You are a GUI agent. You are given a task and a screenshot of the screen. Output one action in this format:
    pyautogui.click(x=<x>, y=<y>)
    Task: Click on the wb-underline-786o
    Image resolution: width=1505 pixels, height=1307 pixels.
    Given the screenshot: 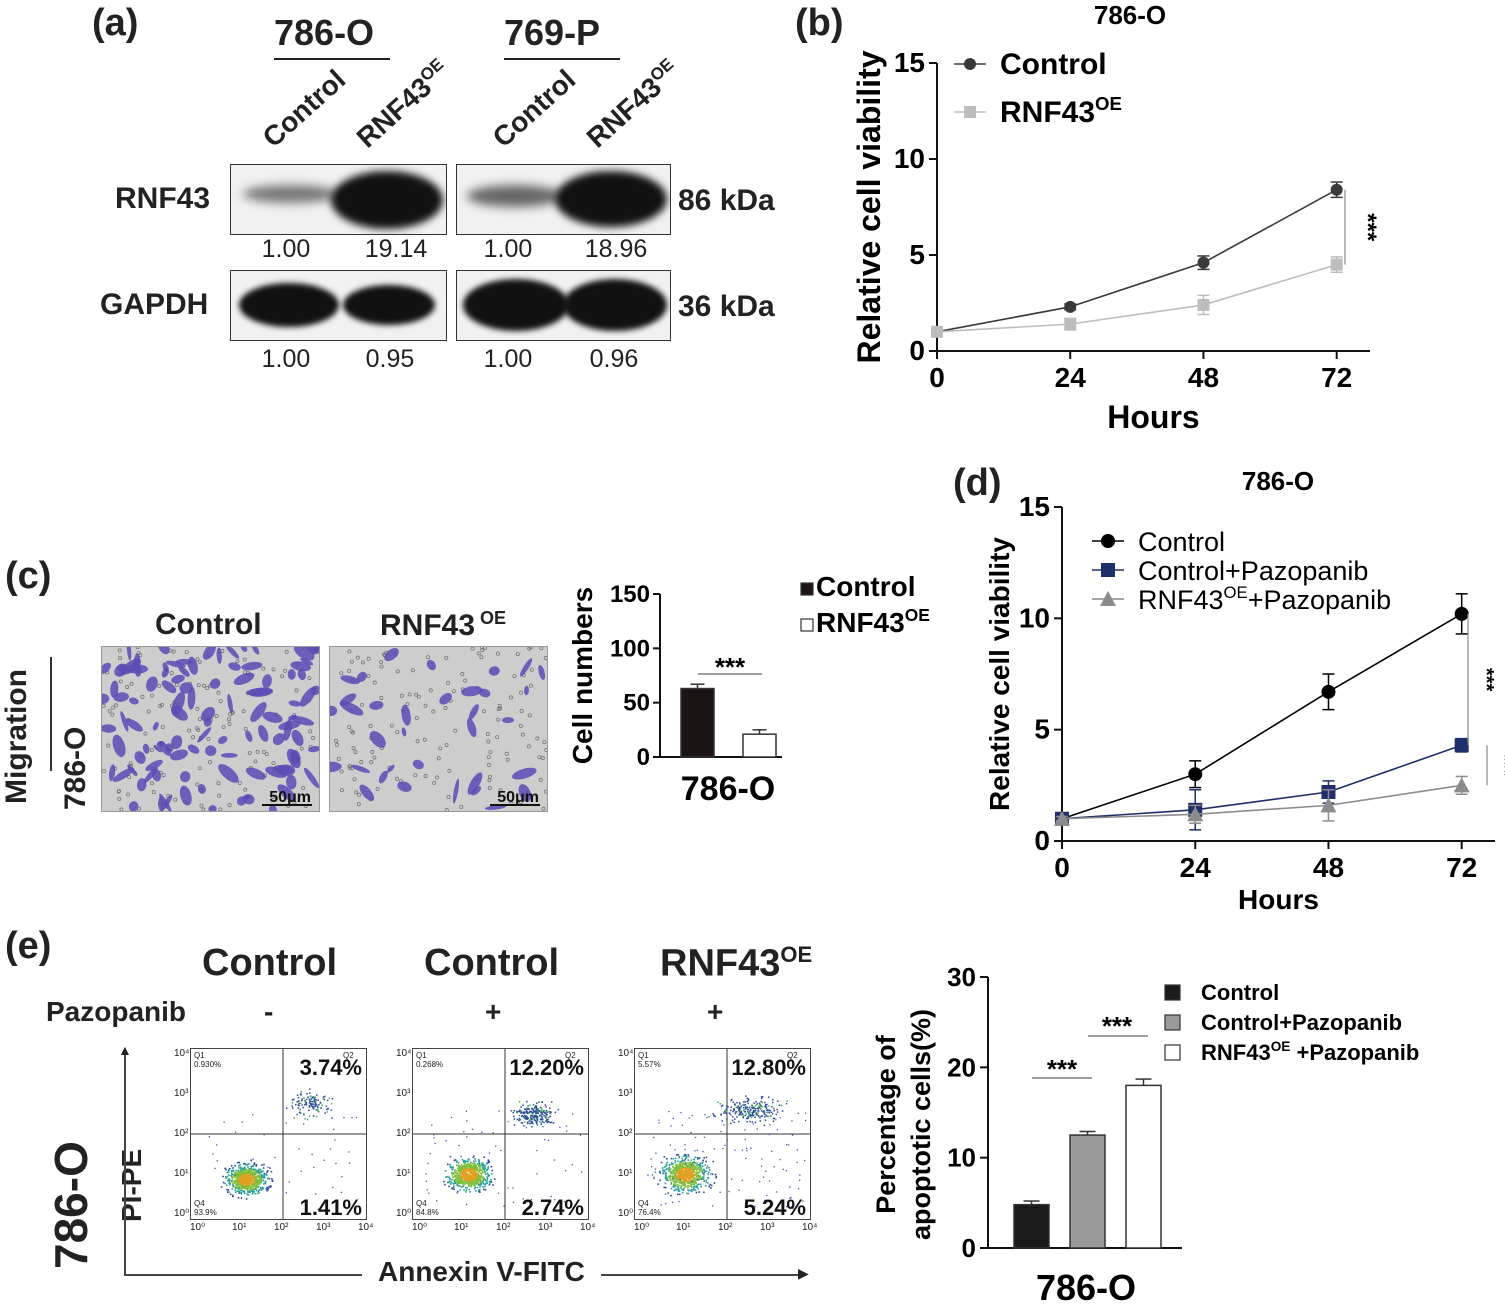 What is the action you would take?
    pyautogui.click(x=332, y=59)
    